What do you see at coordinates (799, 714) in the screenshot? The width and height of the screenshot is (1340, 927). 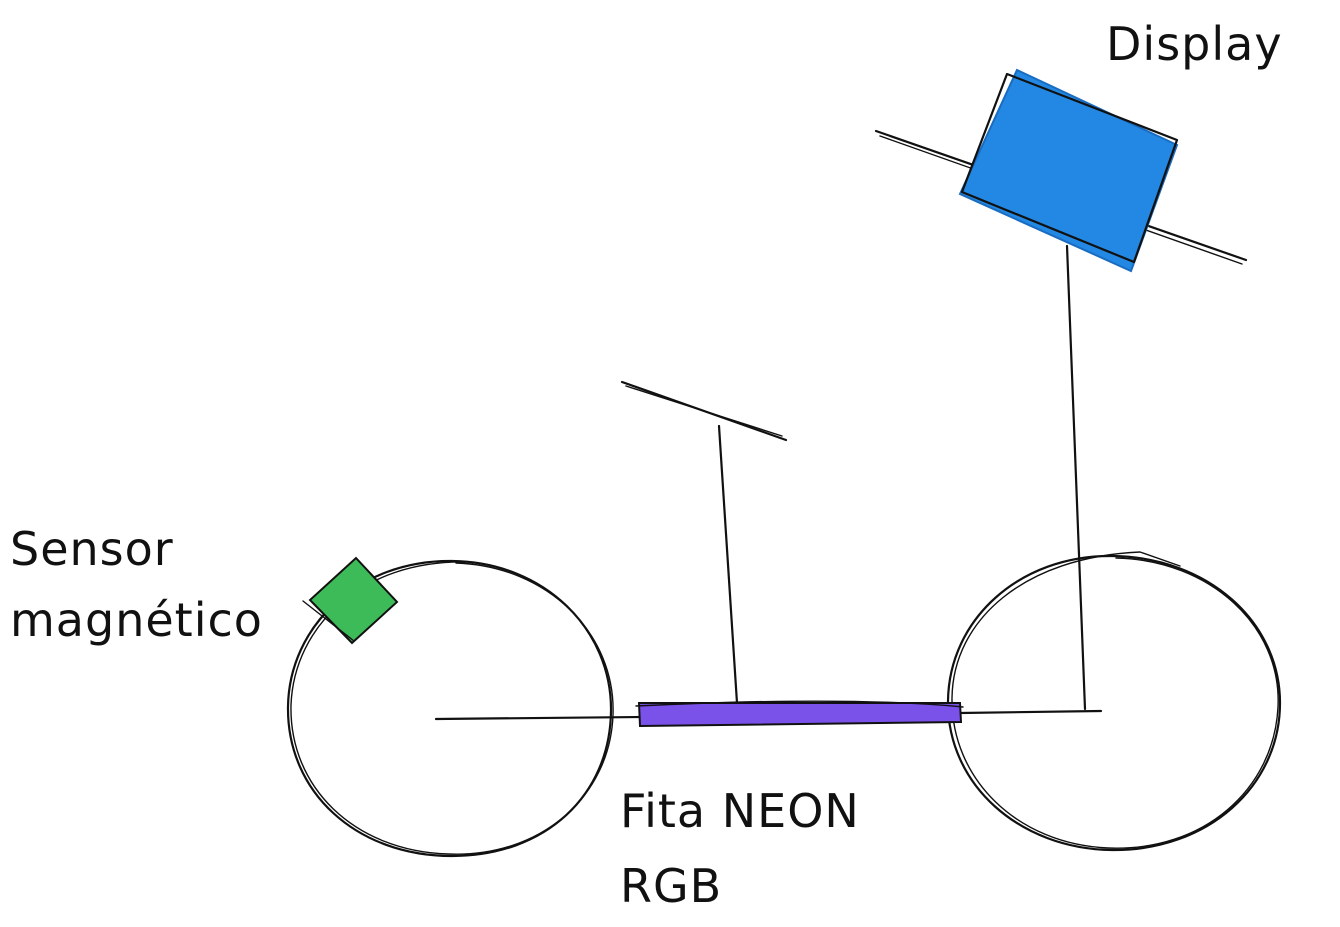 I see `neon-rgb-strip` at bounding box center [799, 714].